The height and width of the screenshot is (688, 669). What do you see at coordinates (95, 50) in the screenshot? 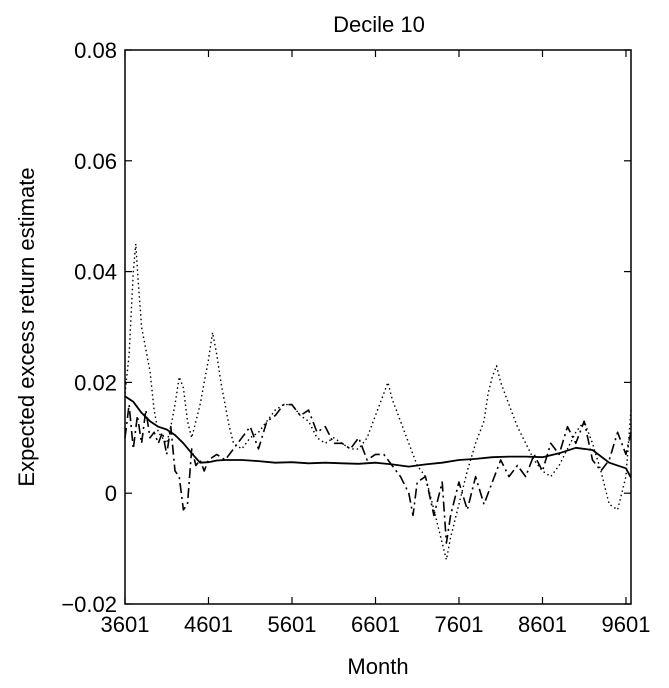
I see `y-tick-label: 0.08` at bounding box center [95, 50].